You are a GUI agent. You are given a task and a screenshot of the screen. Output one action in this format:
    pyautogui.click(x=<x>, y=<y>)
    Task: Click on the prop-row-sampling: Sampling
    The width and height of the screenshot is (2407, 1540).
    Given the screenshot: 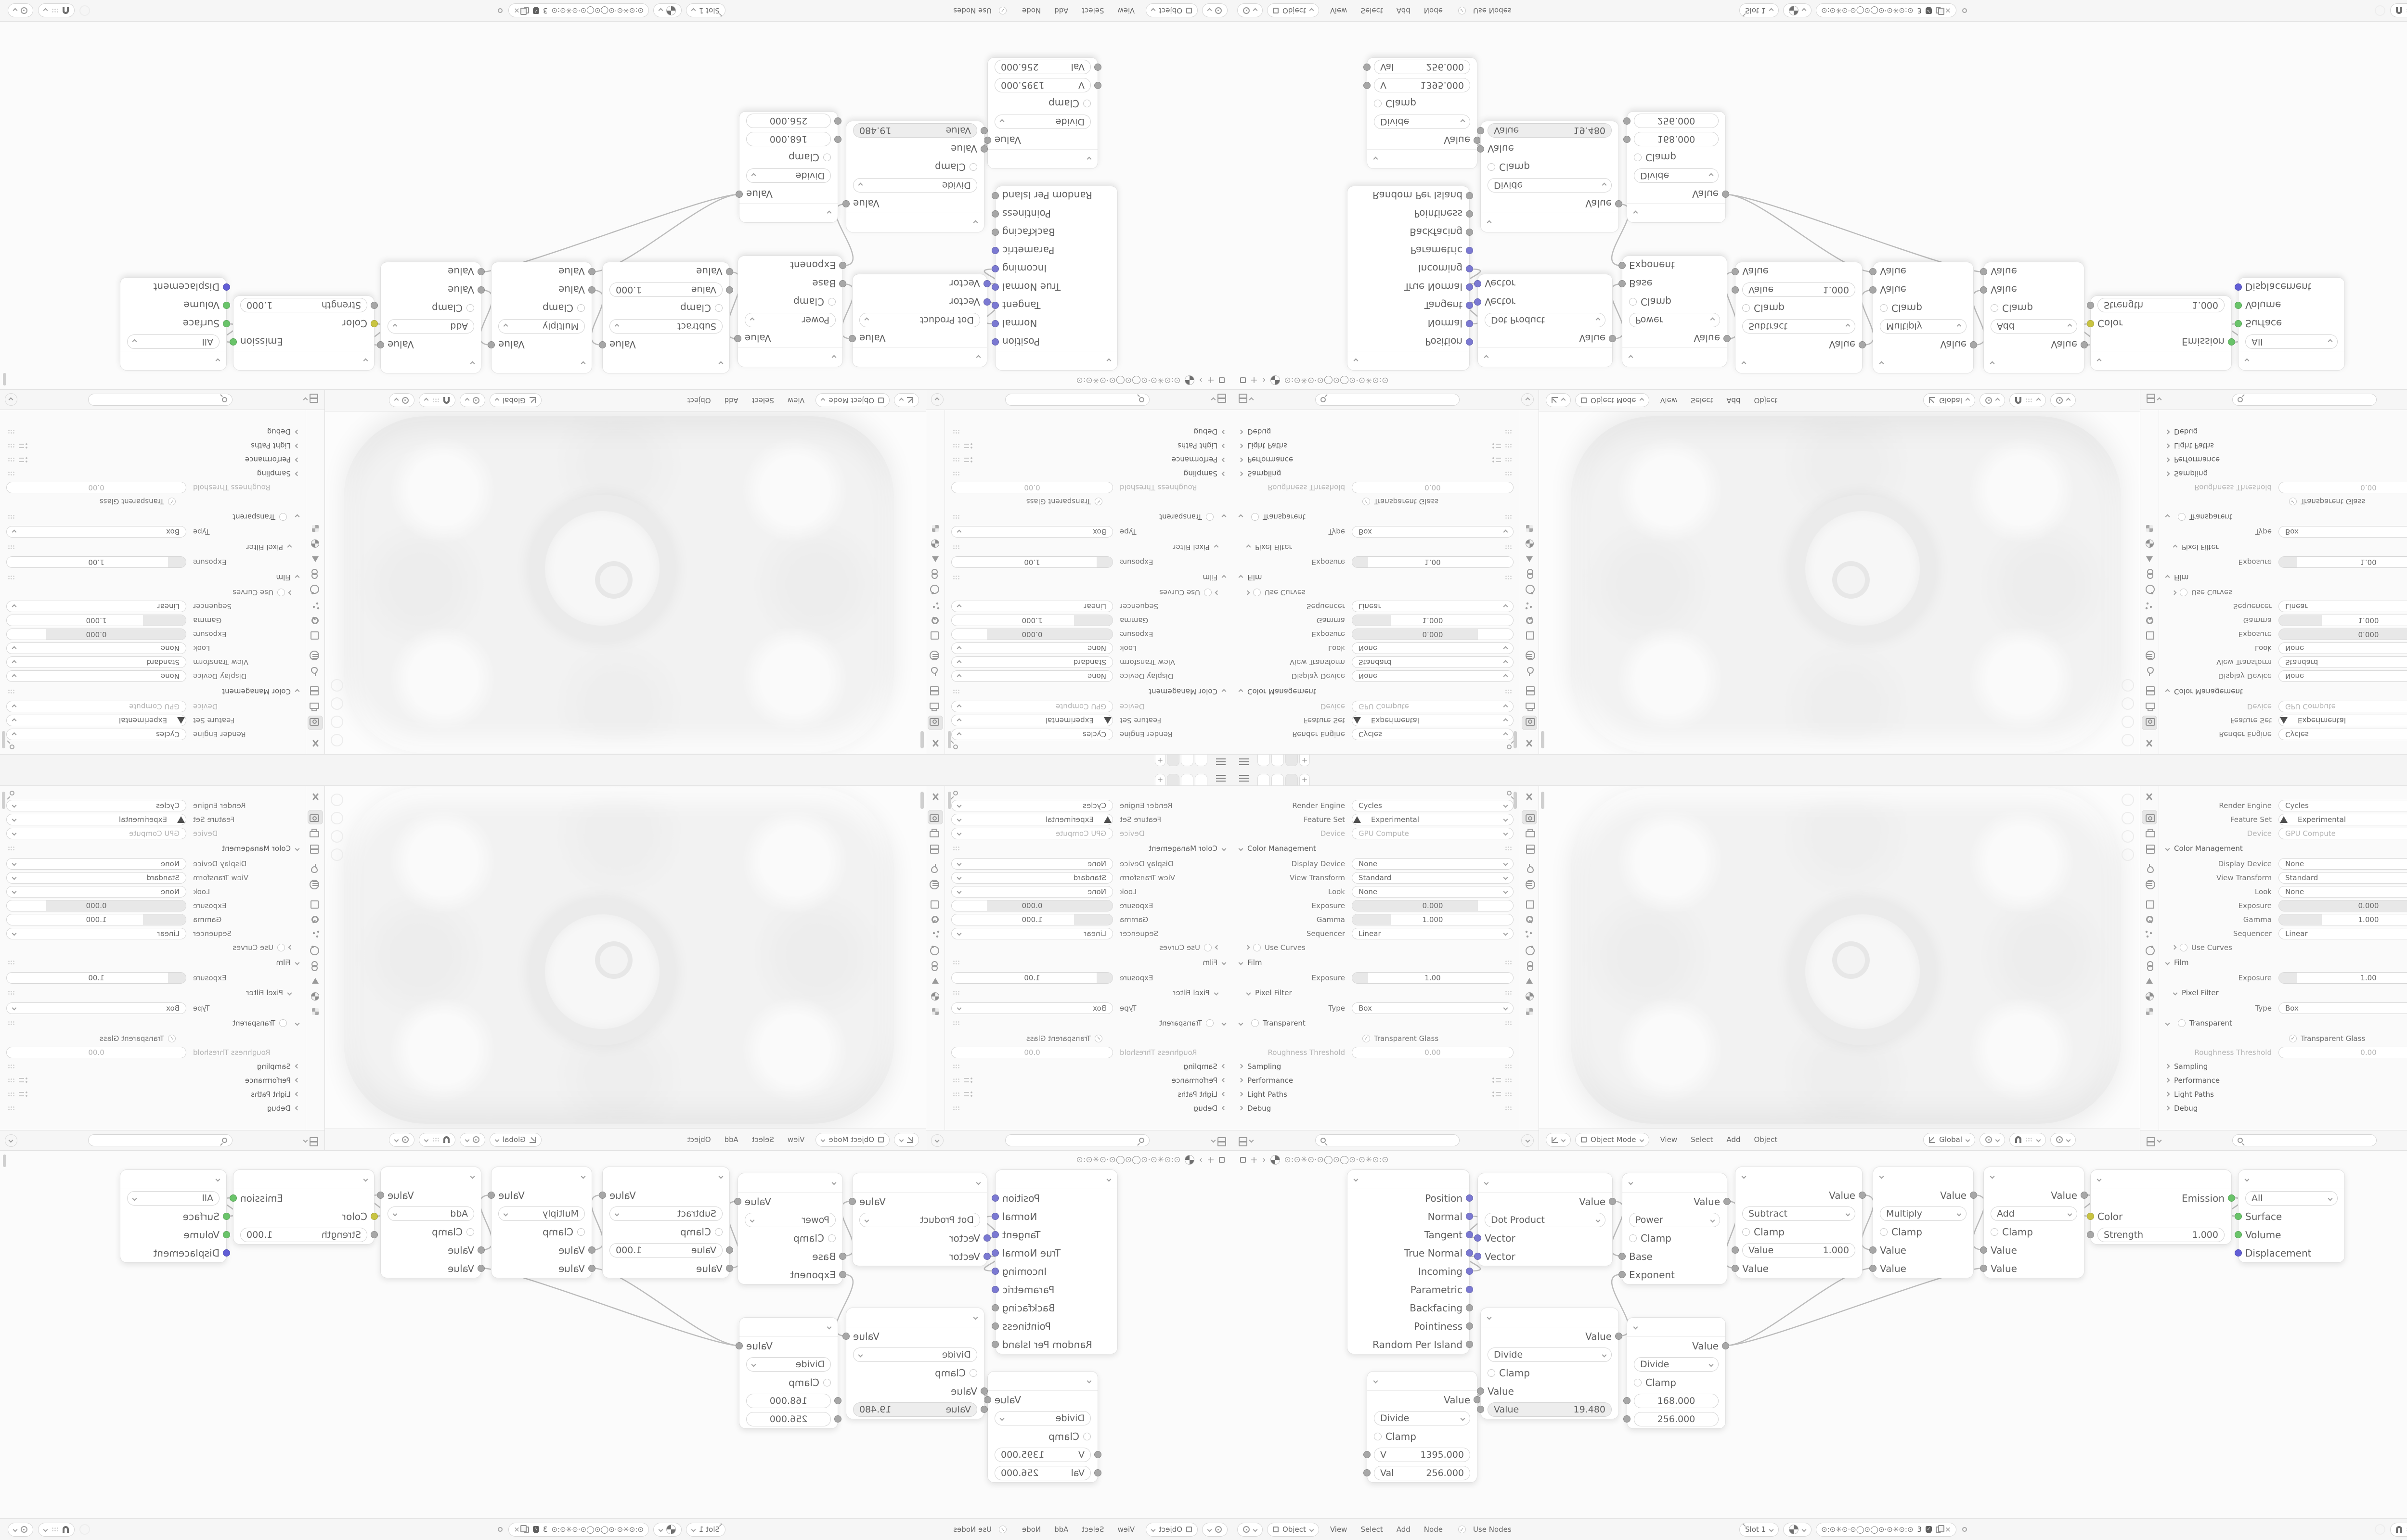 What is the action you would take?
    pyautogui.click(x=153, y=1066)
    